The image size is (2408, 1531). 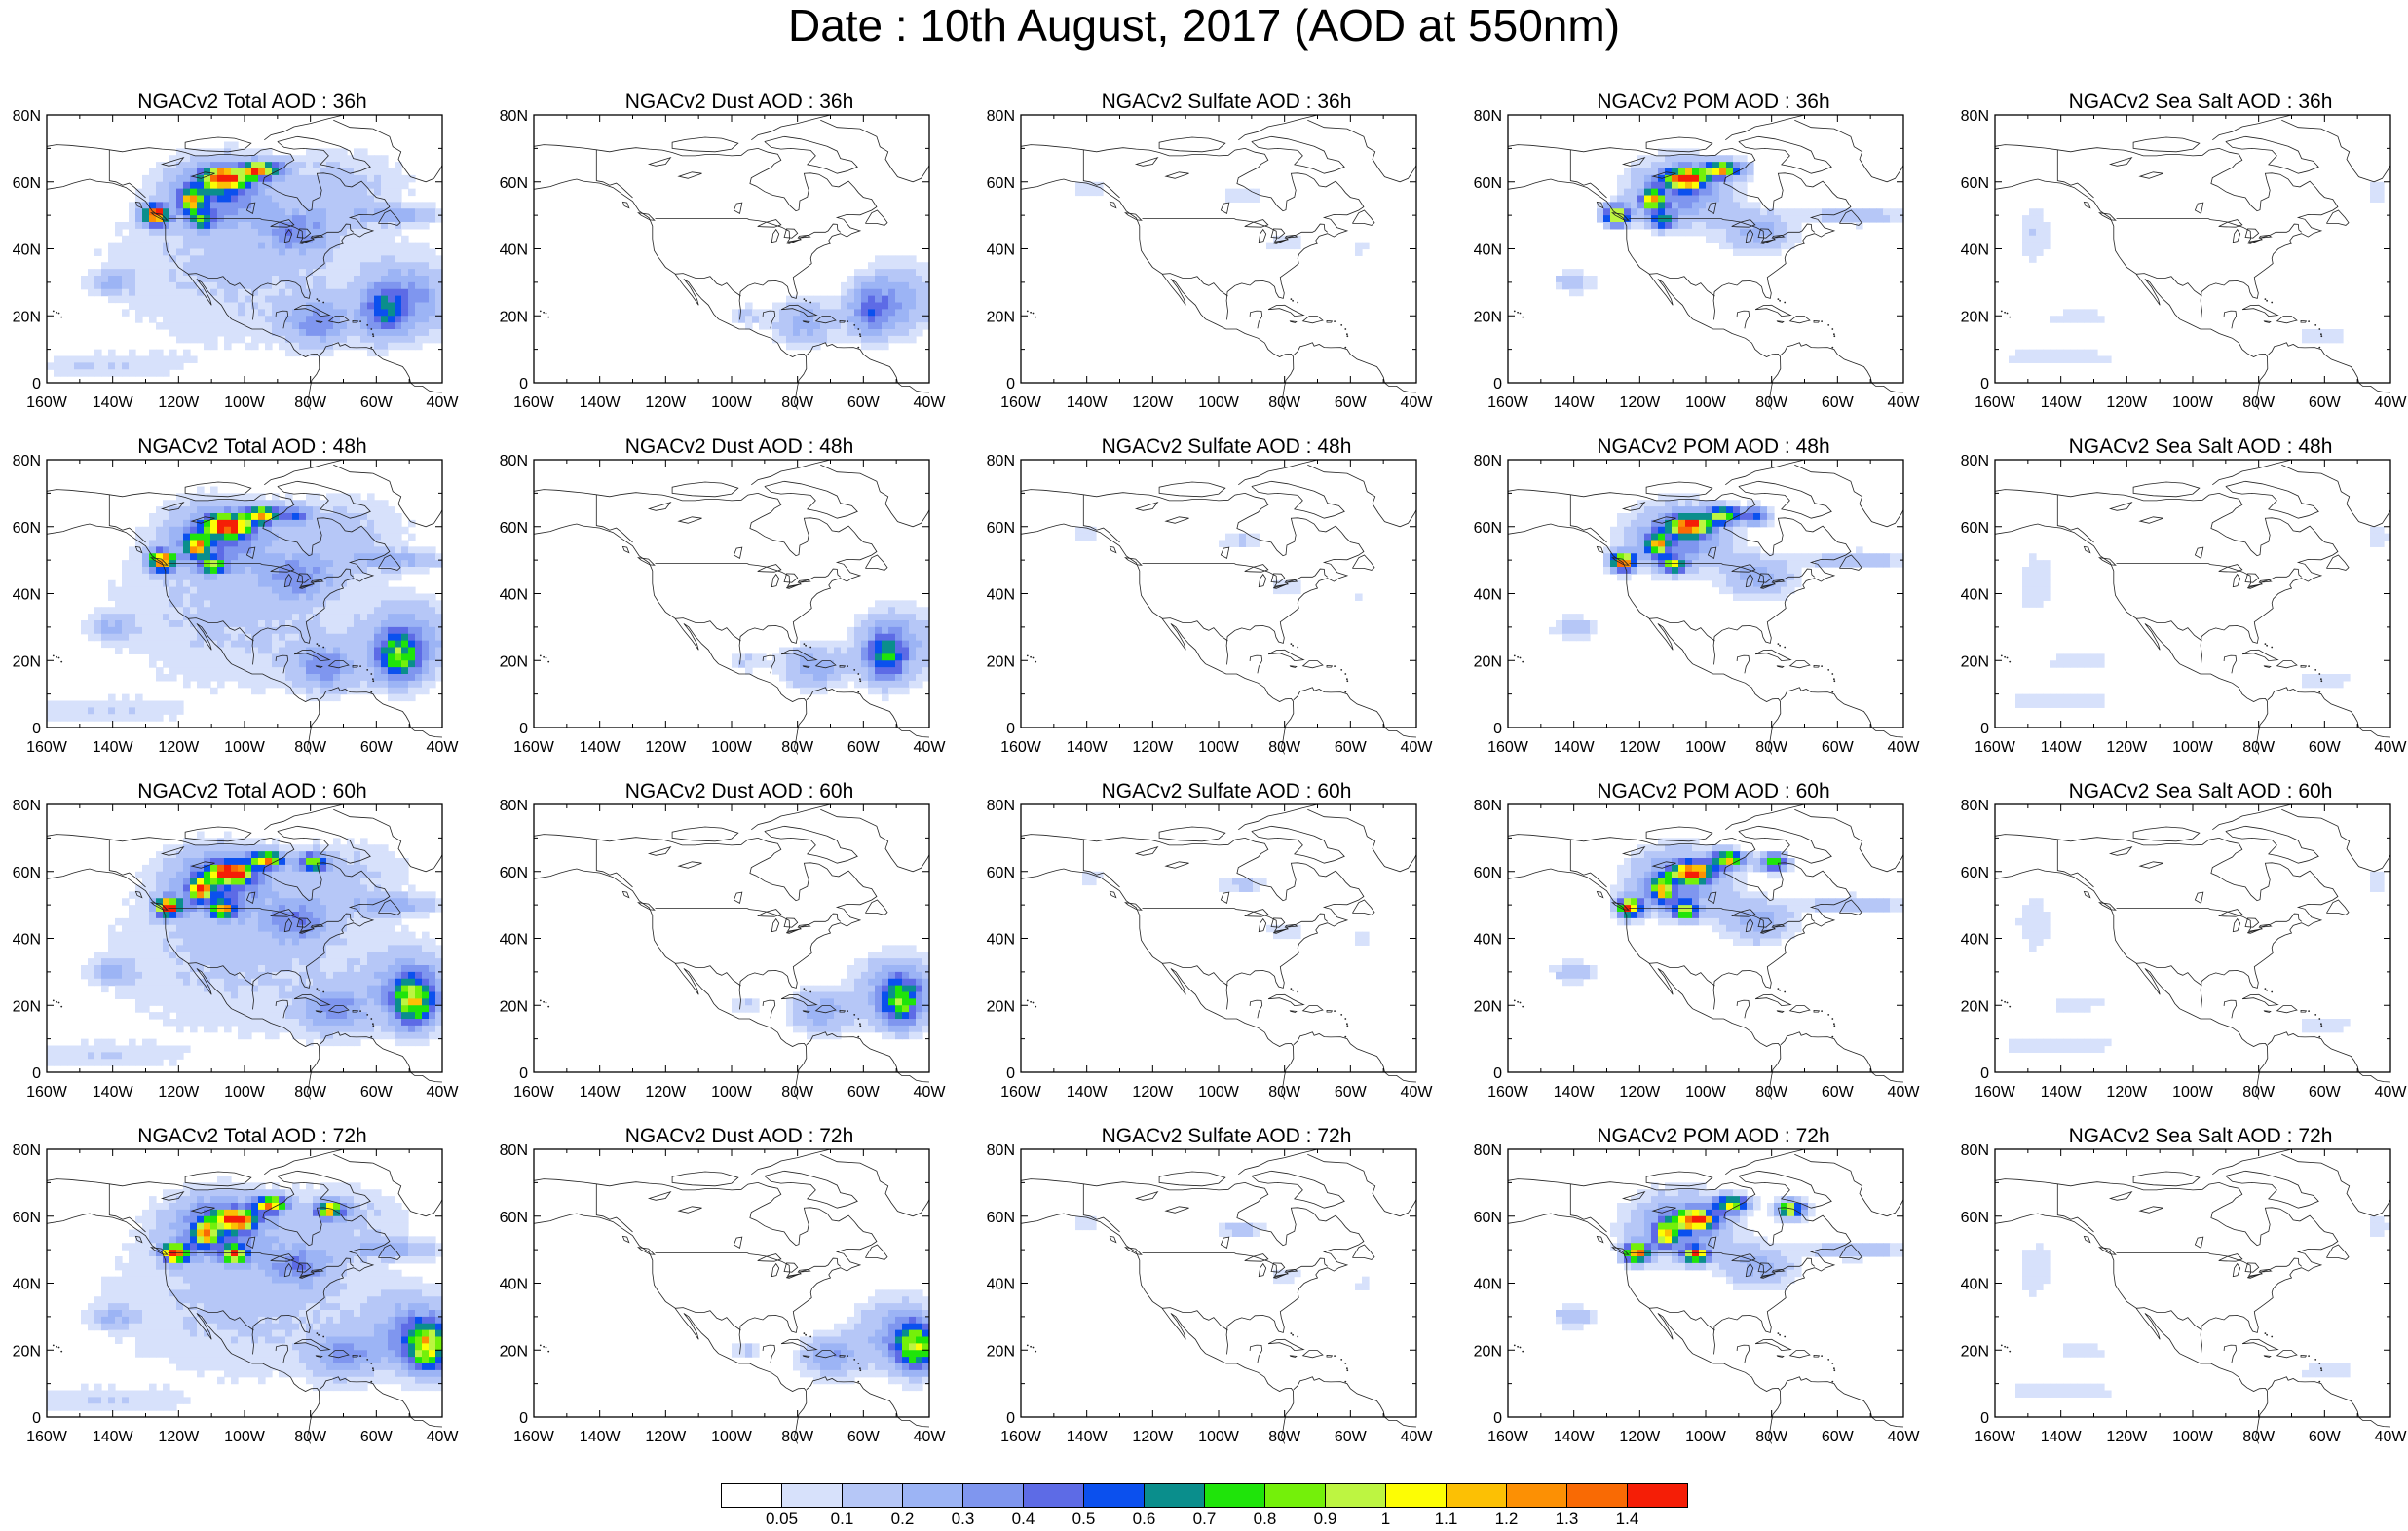 I want to click on lat-tick-label: 20N, so click(x=27, y=661).